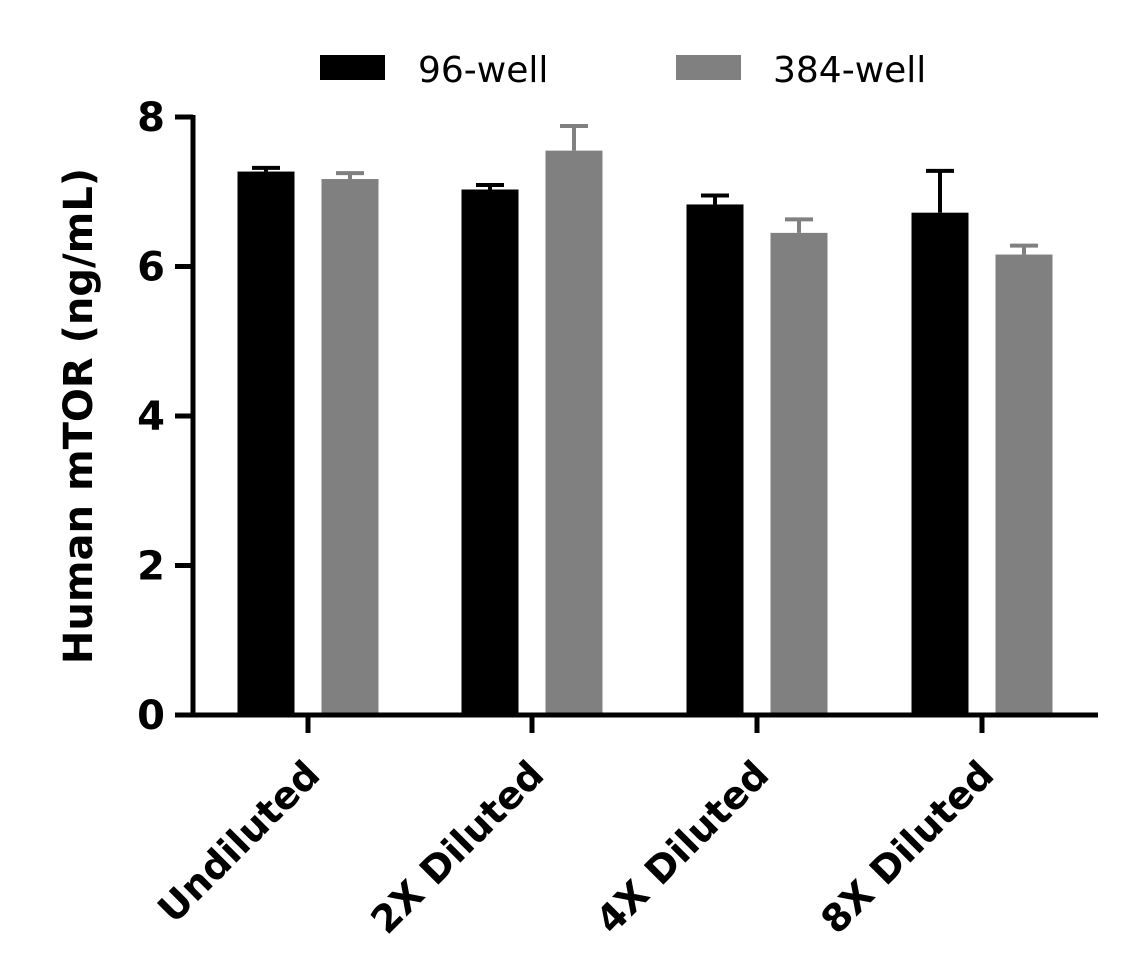 Image resolution: width=1126 pixels, height=974 pixels. What do you see at coordinates (623, 70) in the screenshot?
I see `legend: 96-well 384-well` at bounding box center [623, 70].